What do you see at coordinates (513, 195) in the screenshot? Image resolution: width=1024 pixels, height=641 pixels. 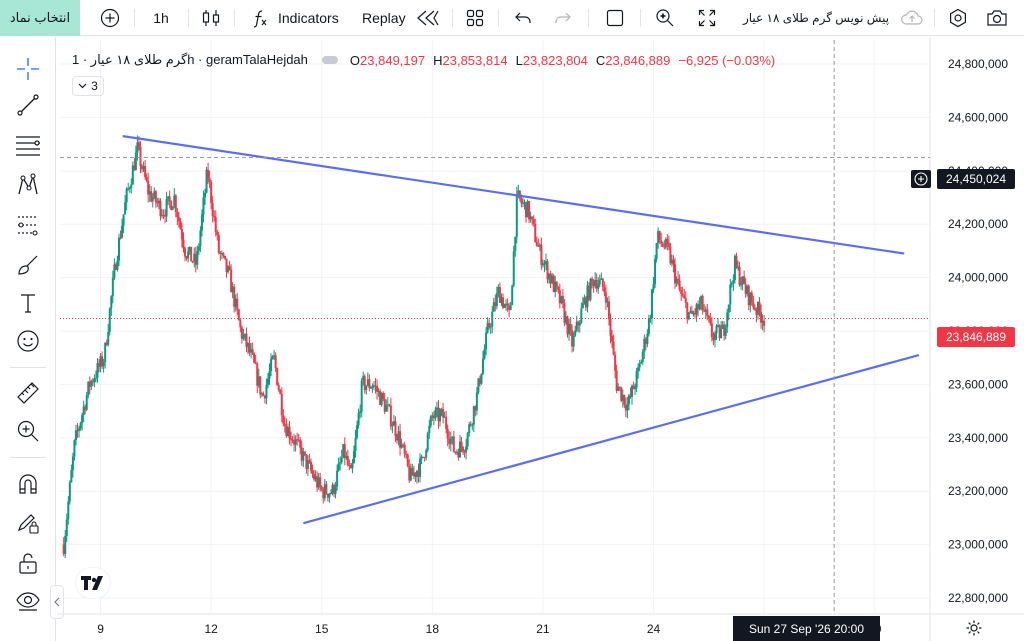 I see `trendline` at bounding box center [513, 195].